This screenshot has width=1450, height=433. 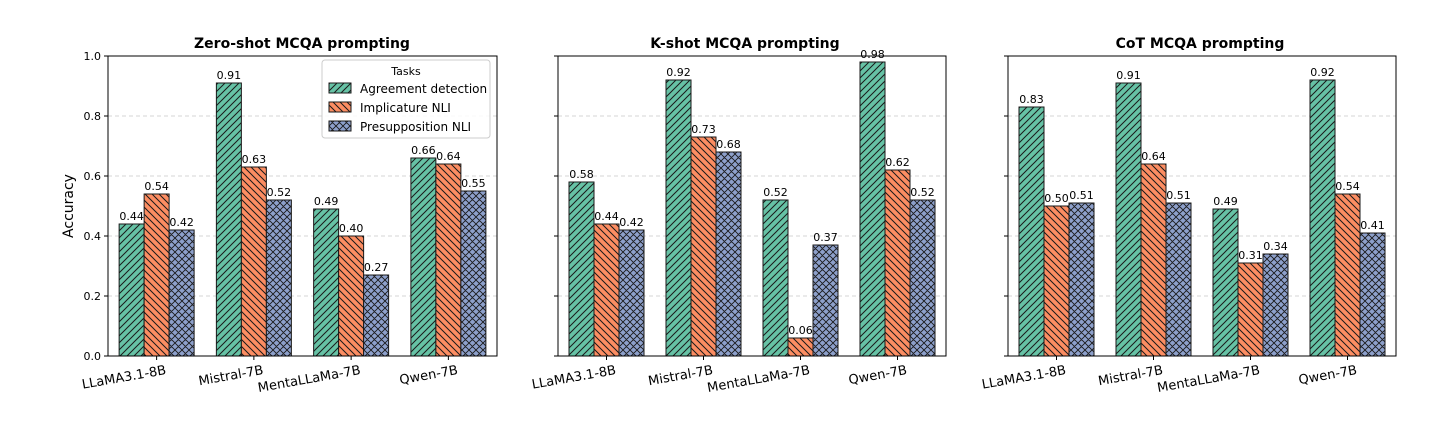 I want to click on legend-entry-presupposition: Presupposition NLI, so click(x=415, y=127).